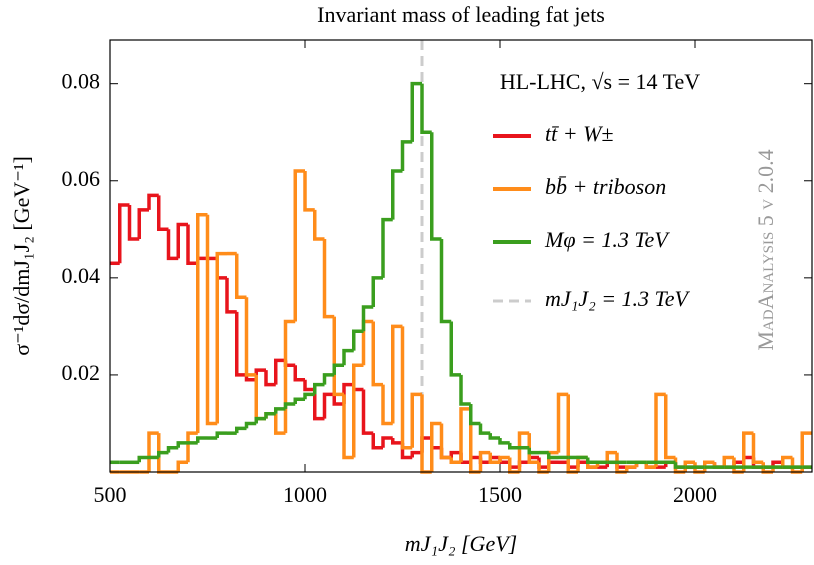 The height and width of the screenshot is (565, 814). Describe the element at coordinates (21, 256) in the screenshot. I see `y-axis-label: σ⁻¹dσ/dmJ₁J₂ [GeV⁻¹]` at that location.